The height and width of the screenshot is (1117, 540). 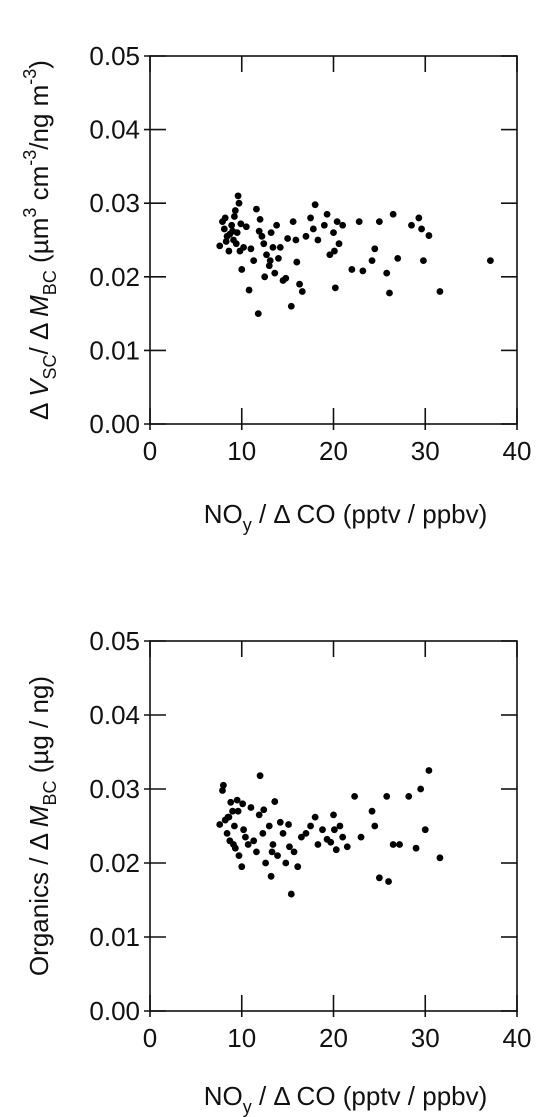 I want to click on y-tick-label: 0.03, so click(x=114, y=203).